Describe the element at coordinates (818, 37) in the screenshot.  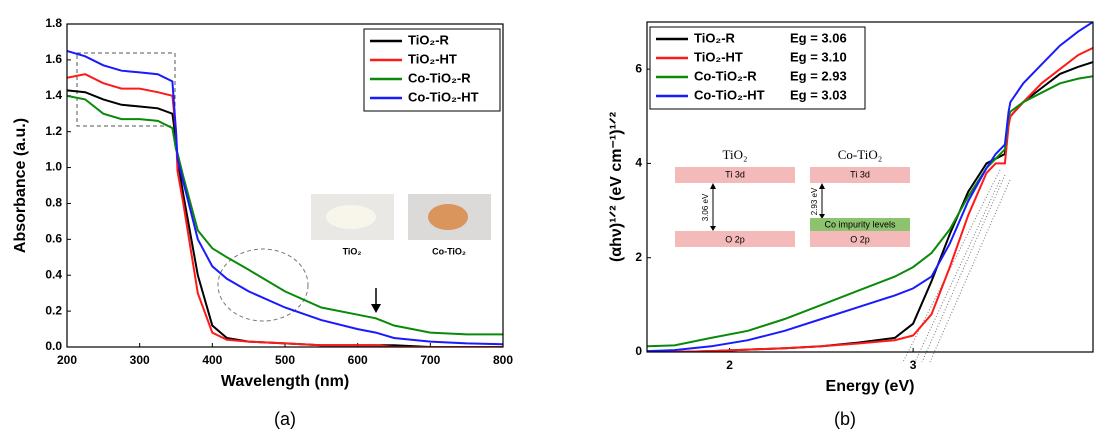
I see `legend-eg: Eg = 3.06` at that location.